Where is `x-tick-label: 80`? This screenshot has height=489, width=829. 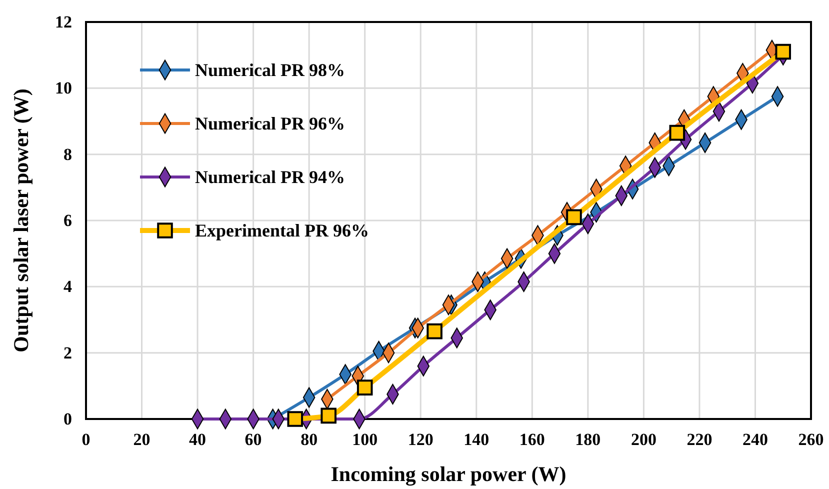 x-tick-label: 80 is located at coordinates (309, 440).